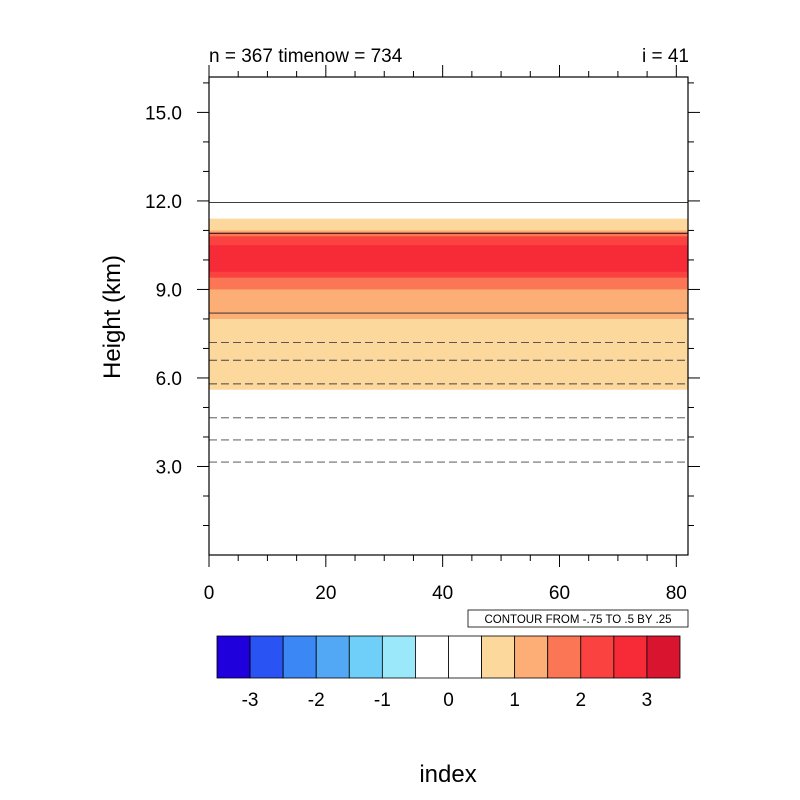  What do you see at coordinates (250, 700) in the screenshot?
I see `colorbar-label: -3` at bounding box center [250, 700].